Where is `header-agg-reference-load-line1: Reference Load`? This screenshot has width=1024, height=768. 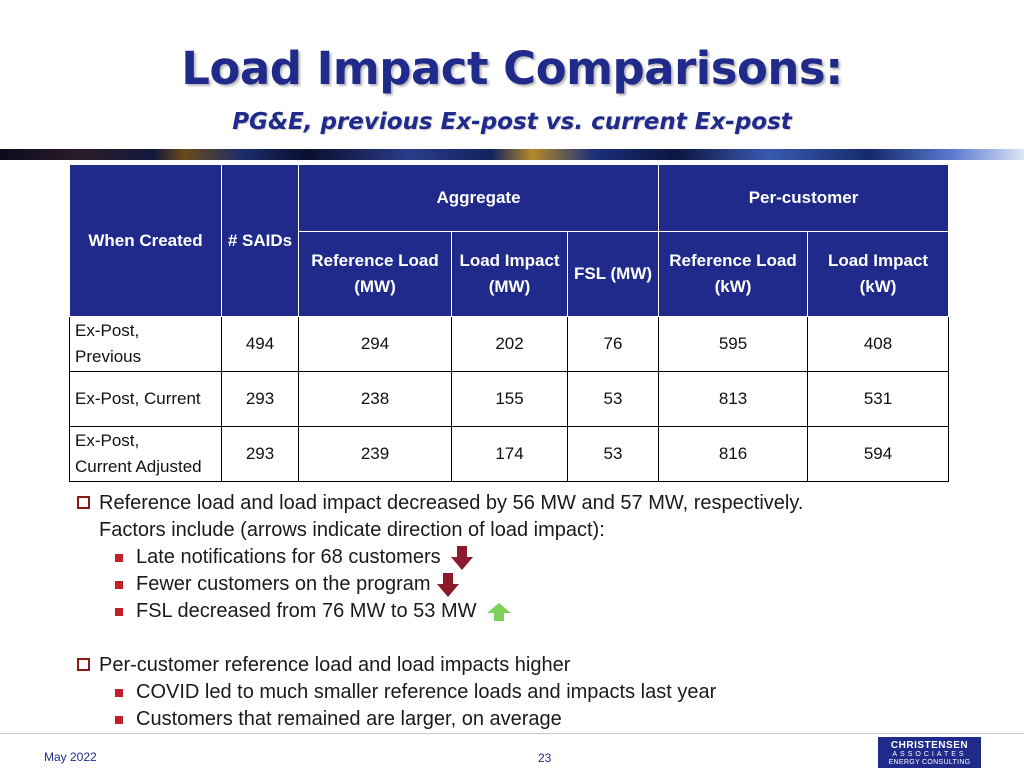
header-agg-reference-load-line1: Reference Load is located at coordinates (375, 260).